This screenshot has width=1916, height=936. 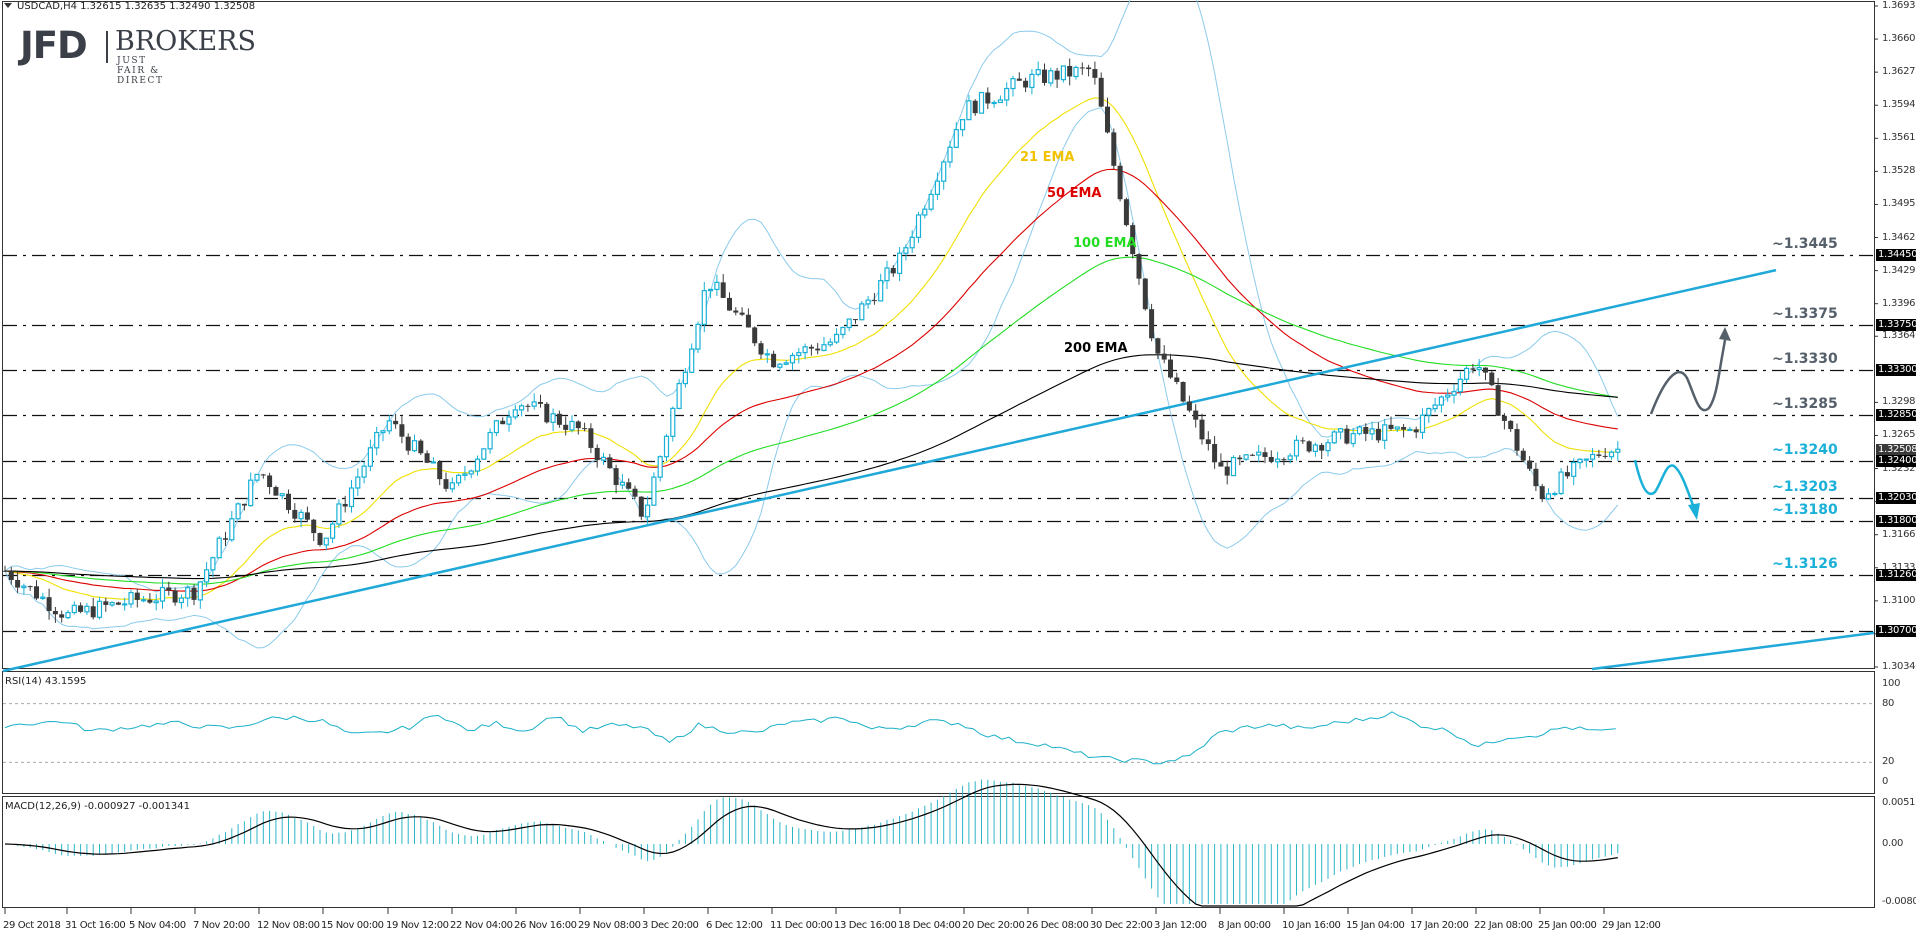 I want to click on time-tick-label: 30 Dec 22:00, so click(x=1121, y=925).